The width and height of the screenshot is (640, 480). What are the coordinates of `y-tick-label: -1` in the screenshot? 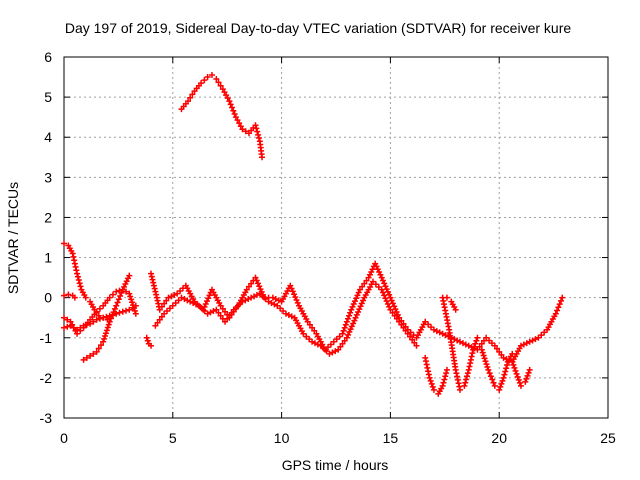 It's located at (46, 338).